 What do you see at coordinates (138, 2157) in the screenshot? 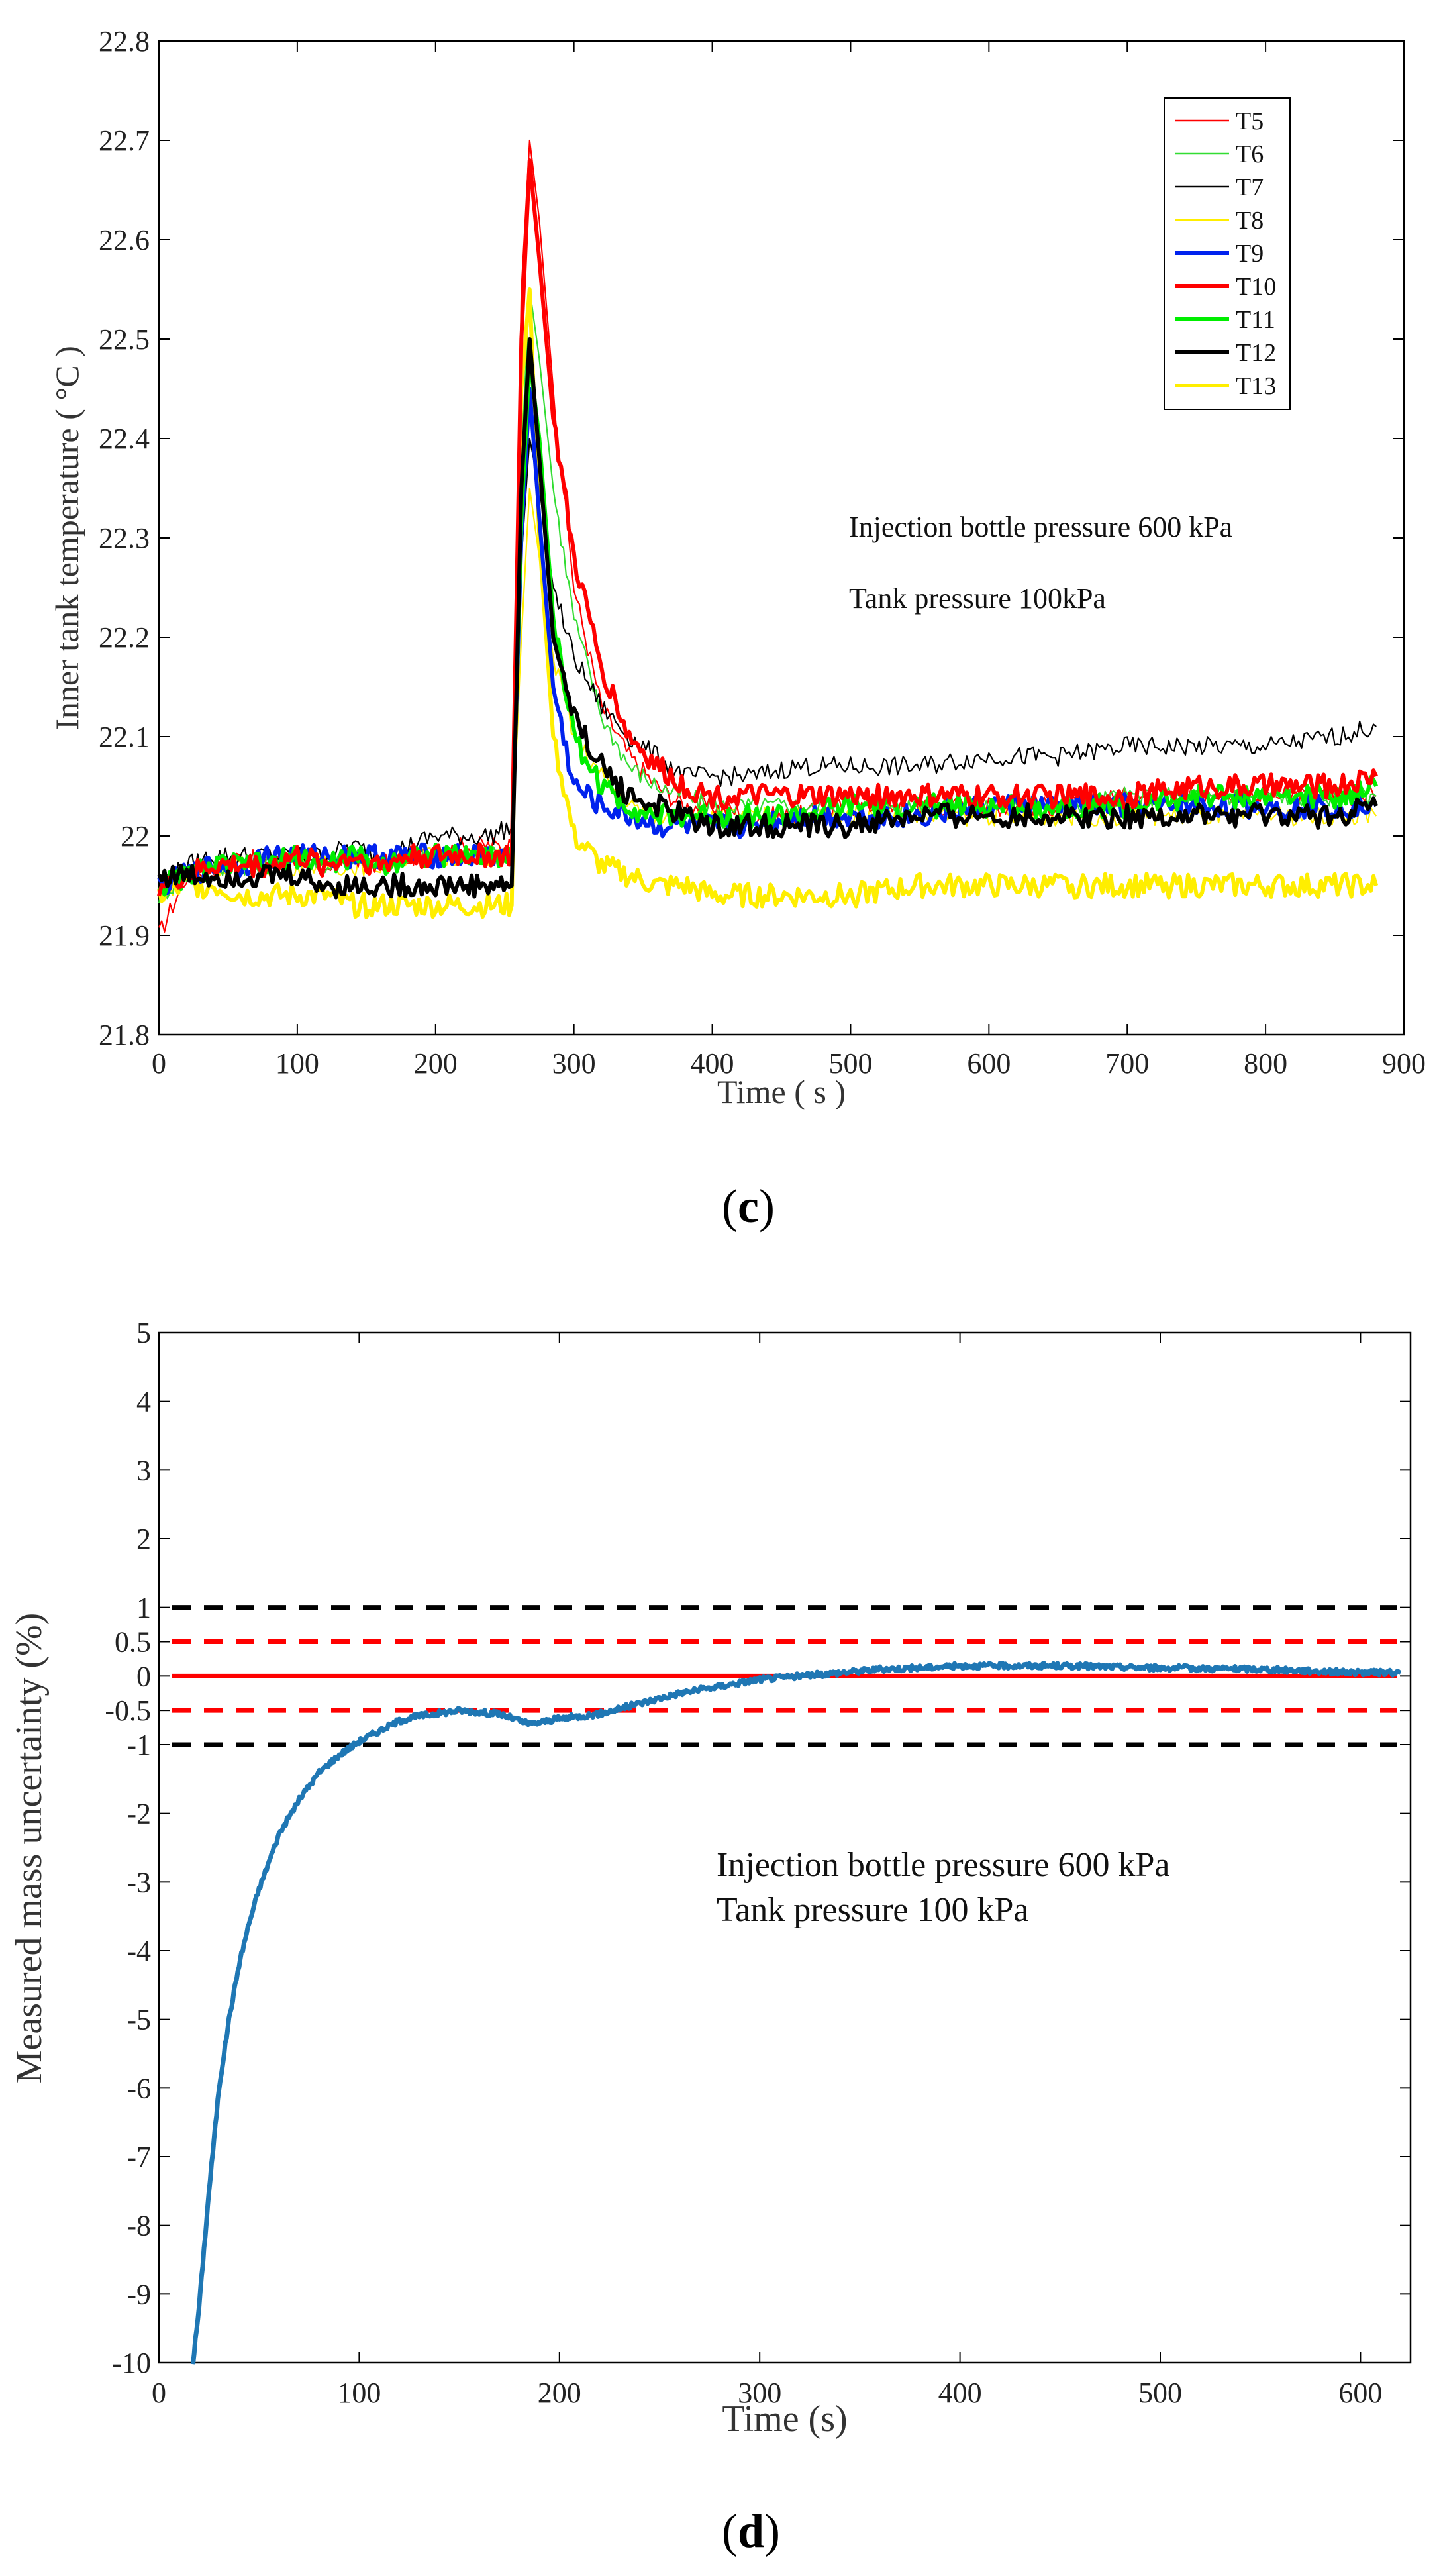
I see `chart-d-y-tick-label: -7` at bounding box center [138, 2157].